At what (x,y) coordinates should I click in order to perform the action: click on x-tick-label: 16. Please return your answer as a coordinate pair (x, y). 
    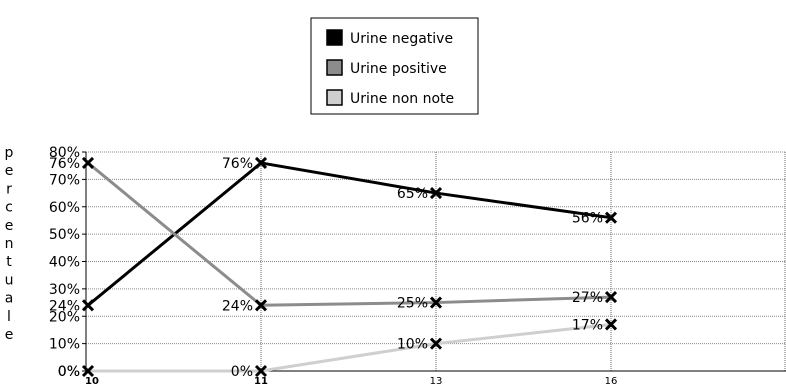
    Looking at the image, I should click on (611, 381).